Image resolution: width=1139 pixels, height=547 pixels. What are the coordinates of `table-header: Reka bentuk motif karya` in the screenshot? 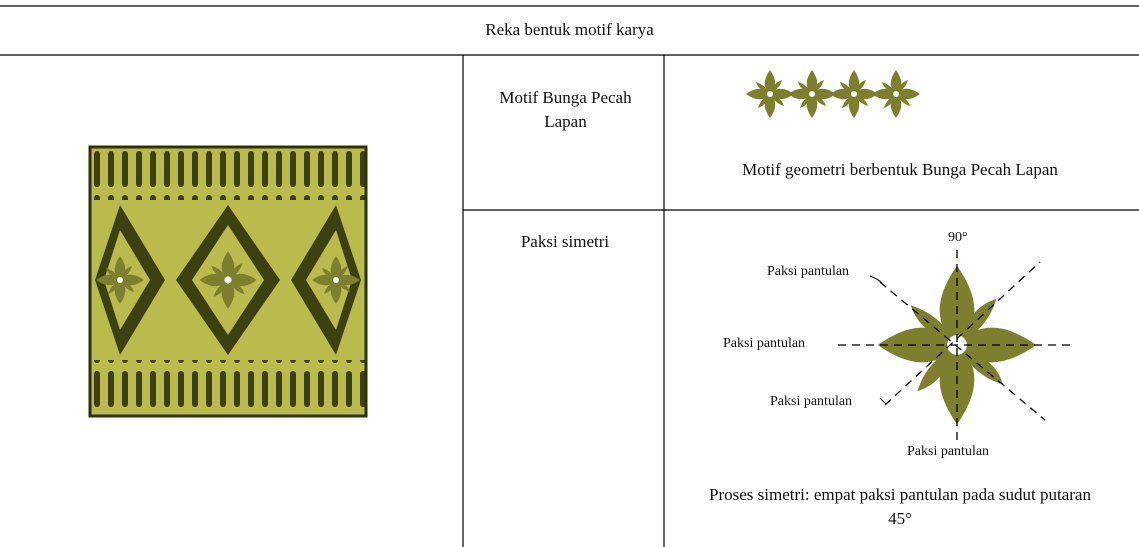 It's located at (569, 29).